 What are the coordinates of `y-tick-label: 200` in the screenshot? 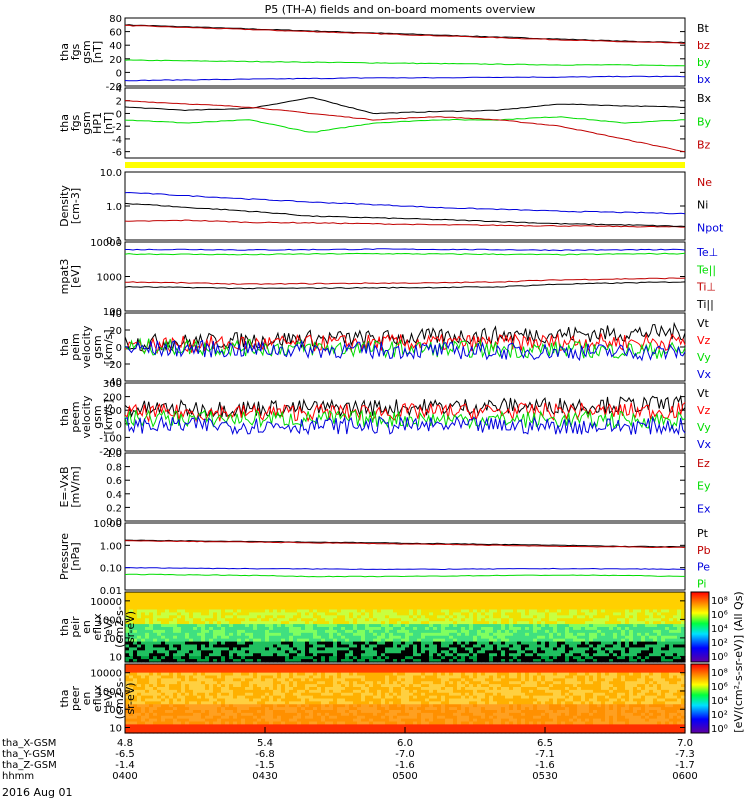 It's located at (112, 398).